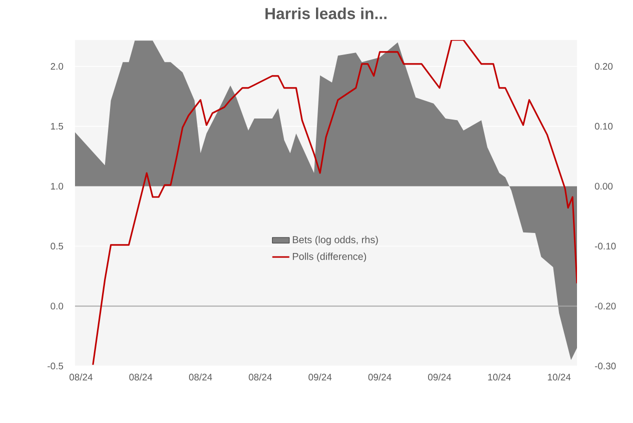 This screenshot has width=633, height=423. I want to click on y2-tick-label: 0.10, so click(603, 126).